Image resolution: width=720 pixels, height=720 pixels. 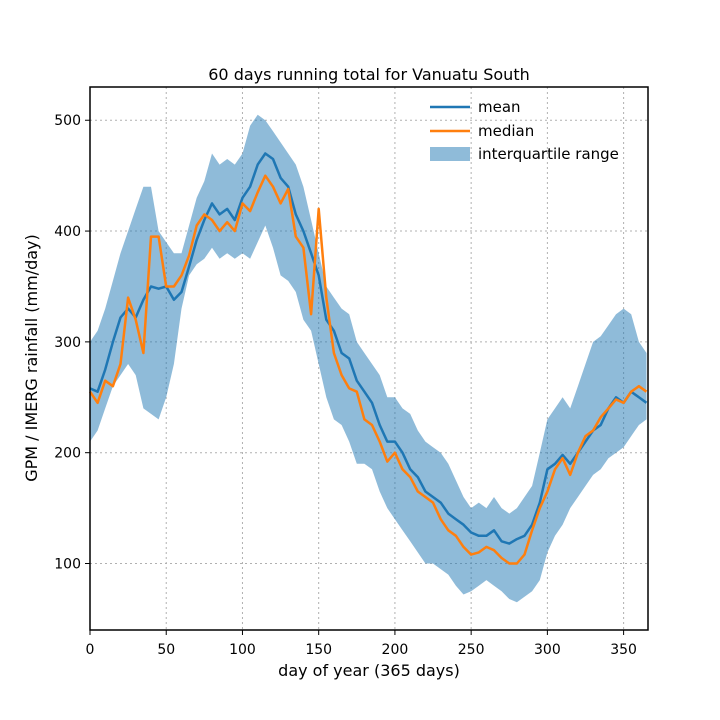 I want to click on x-tick-label: 150, so click(x=318, y=650).